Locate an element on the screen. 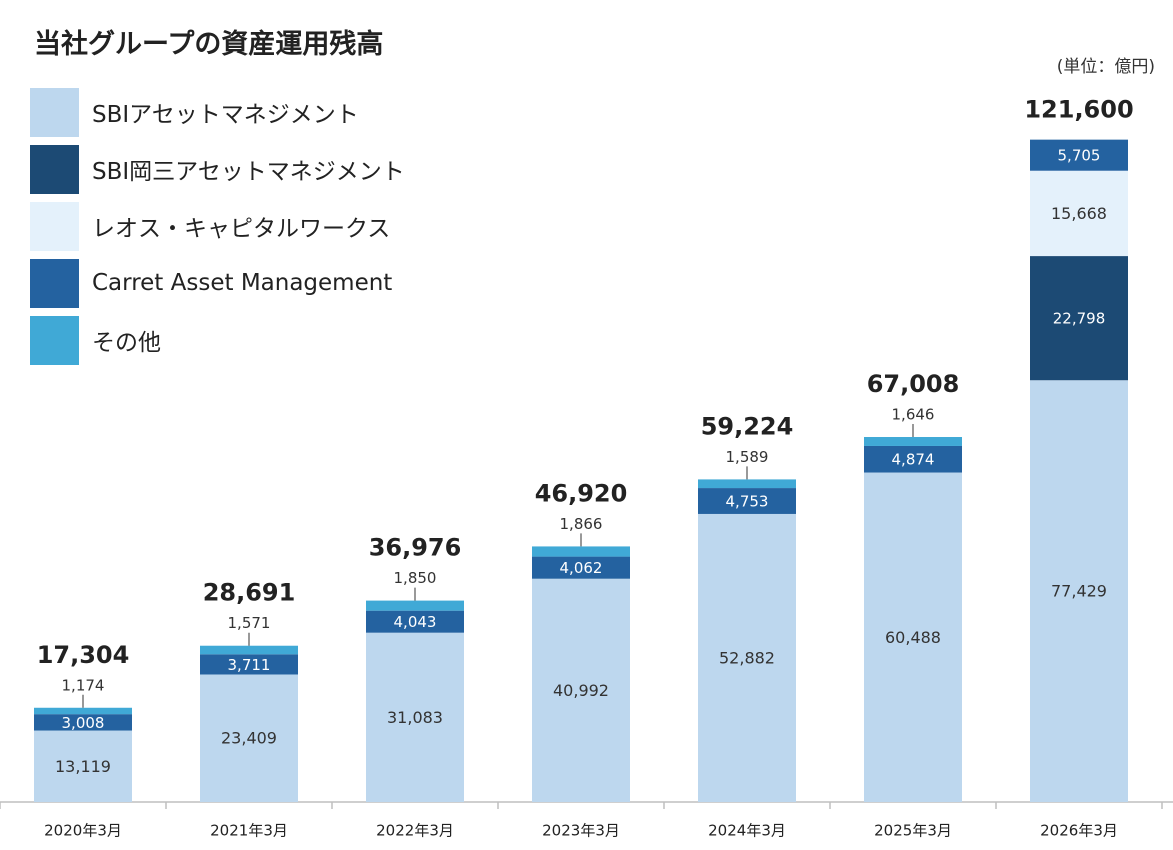  legend-label: SBI岡三アセットマネジメント is located at coordinates (248, 172).